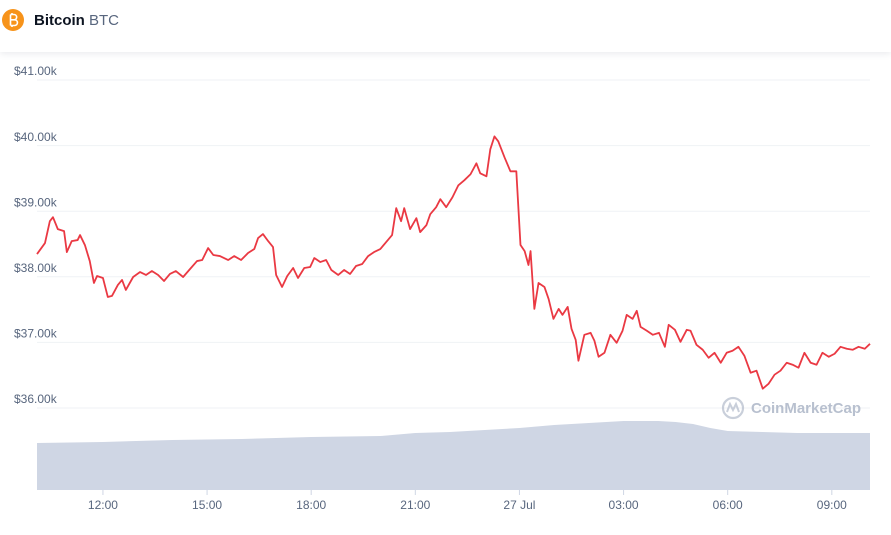  Describe the element at coordinates (59, 20) in the screenshot. I see `coin-name: Bitcoin` at that location.